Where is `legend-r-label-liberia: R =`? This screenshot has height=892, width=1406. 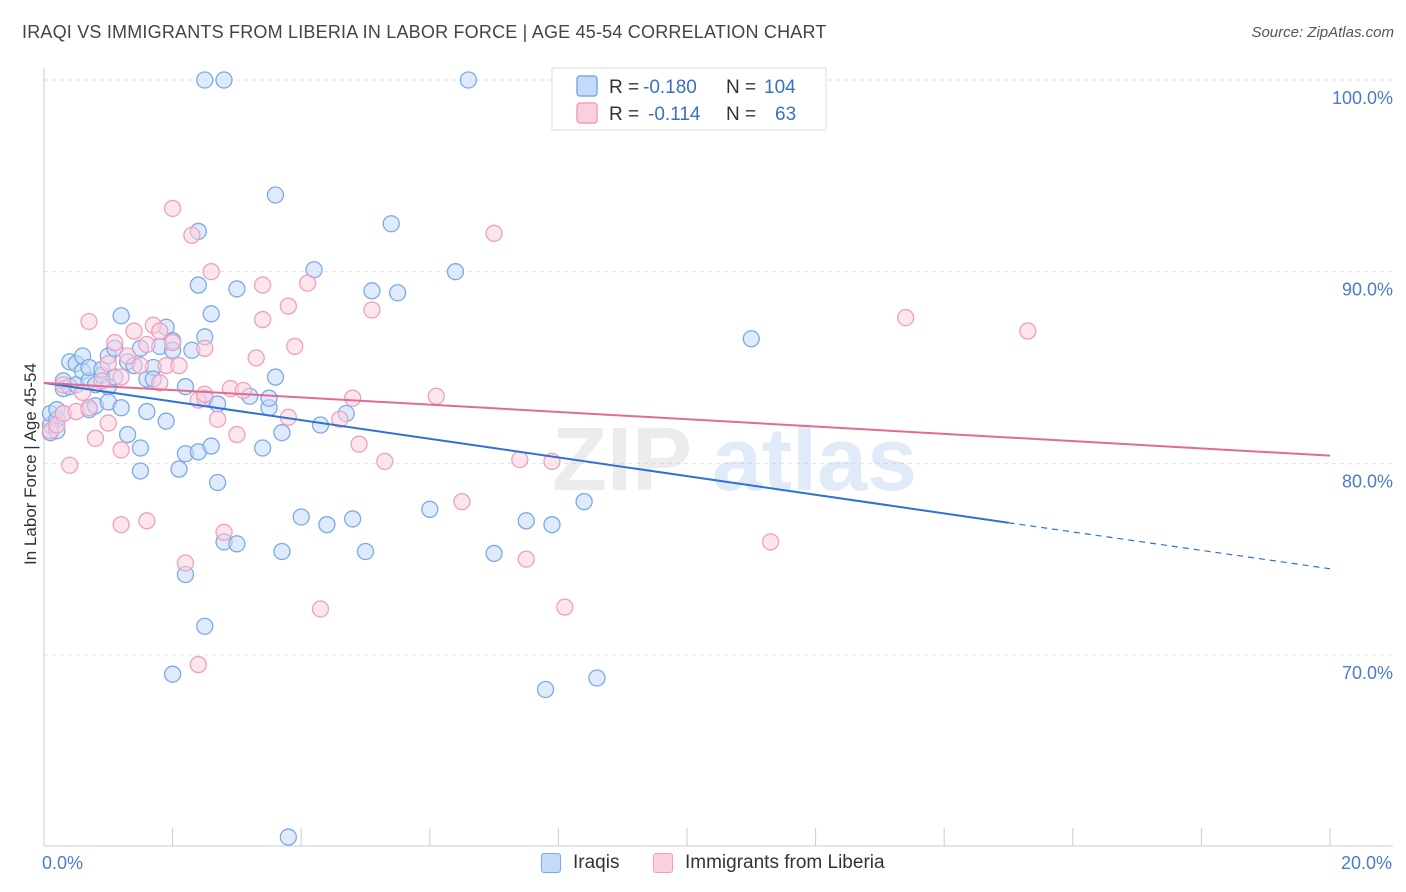 legend-r-label-liberia: R = is located at coordinates (624, 114).